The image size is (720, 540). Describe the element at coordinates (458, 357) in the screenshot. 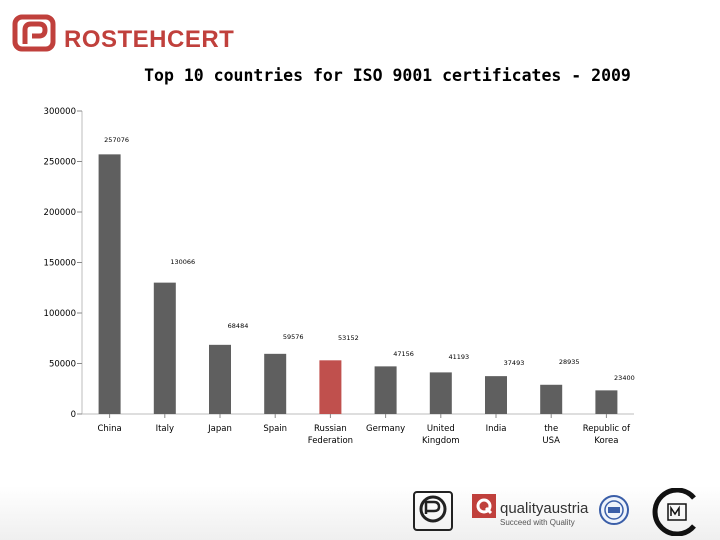

I see `bar-value-label: 41193` at that location.